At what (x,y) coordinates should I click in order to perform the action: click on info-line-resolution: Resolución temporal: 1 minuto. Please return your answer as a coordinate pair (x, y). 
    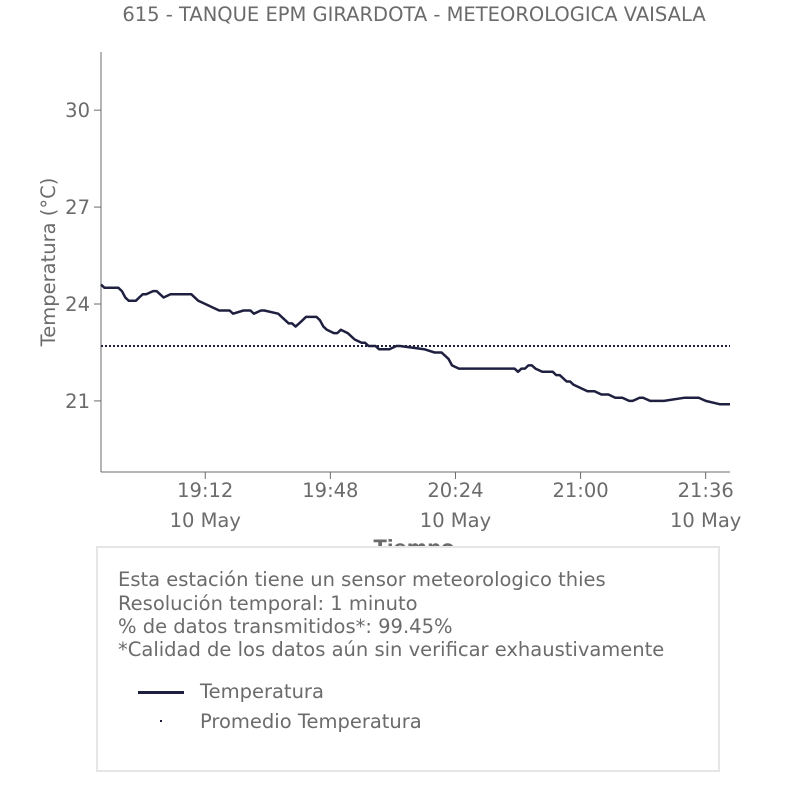
    Looking at the image, I should click on (268, 603).